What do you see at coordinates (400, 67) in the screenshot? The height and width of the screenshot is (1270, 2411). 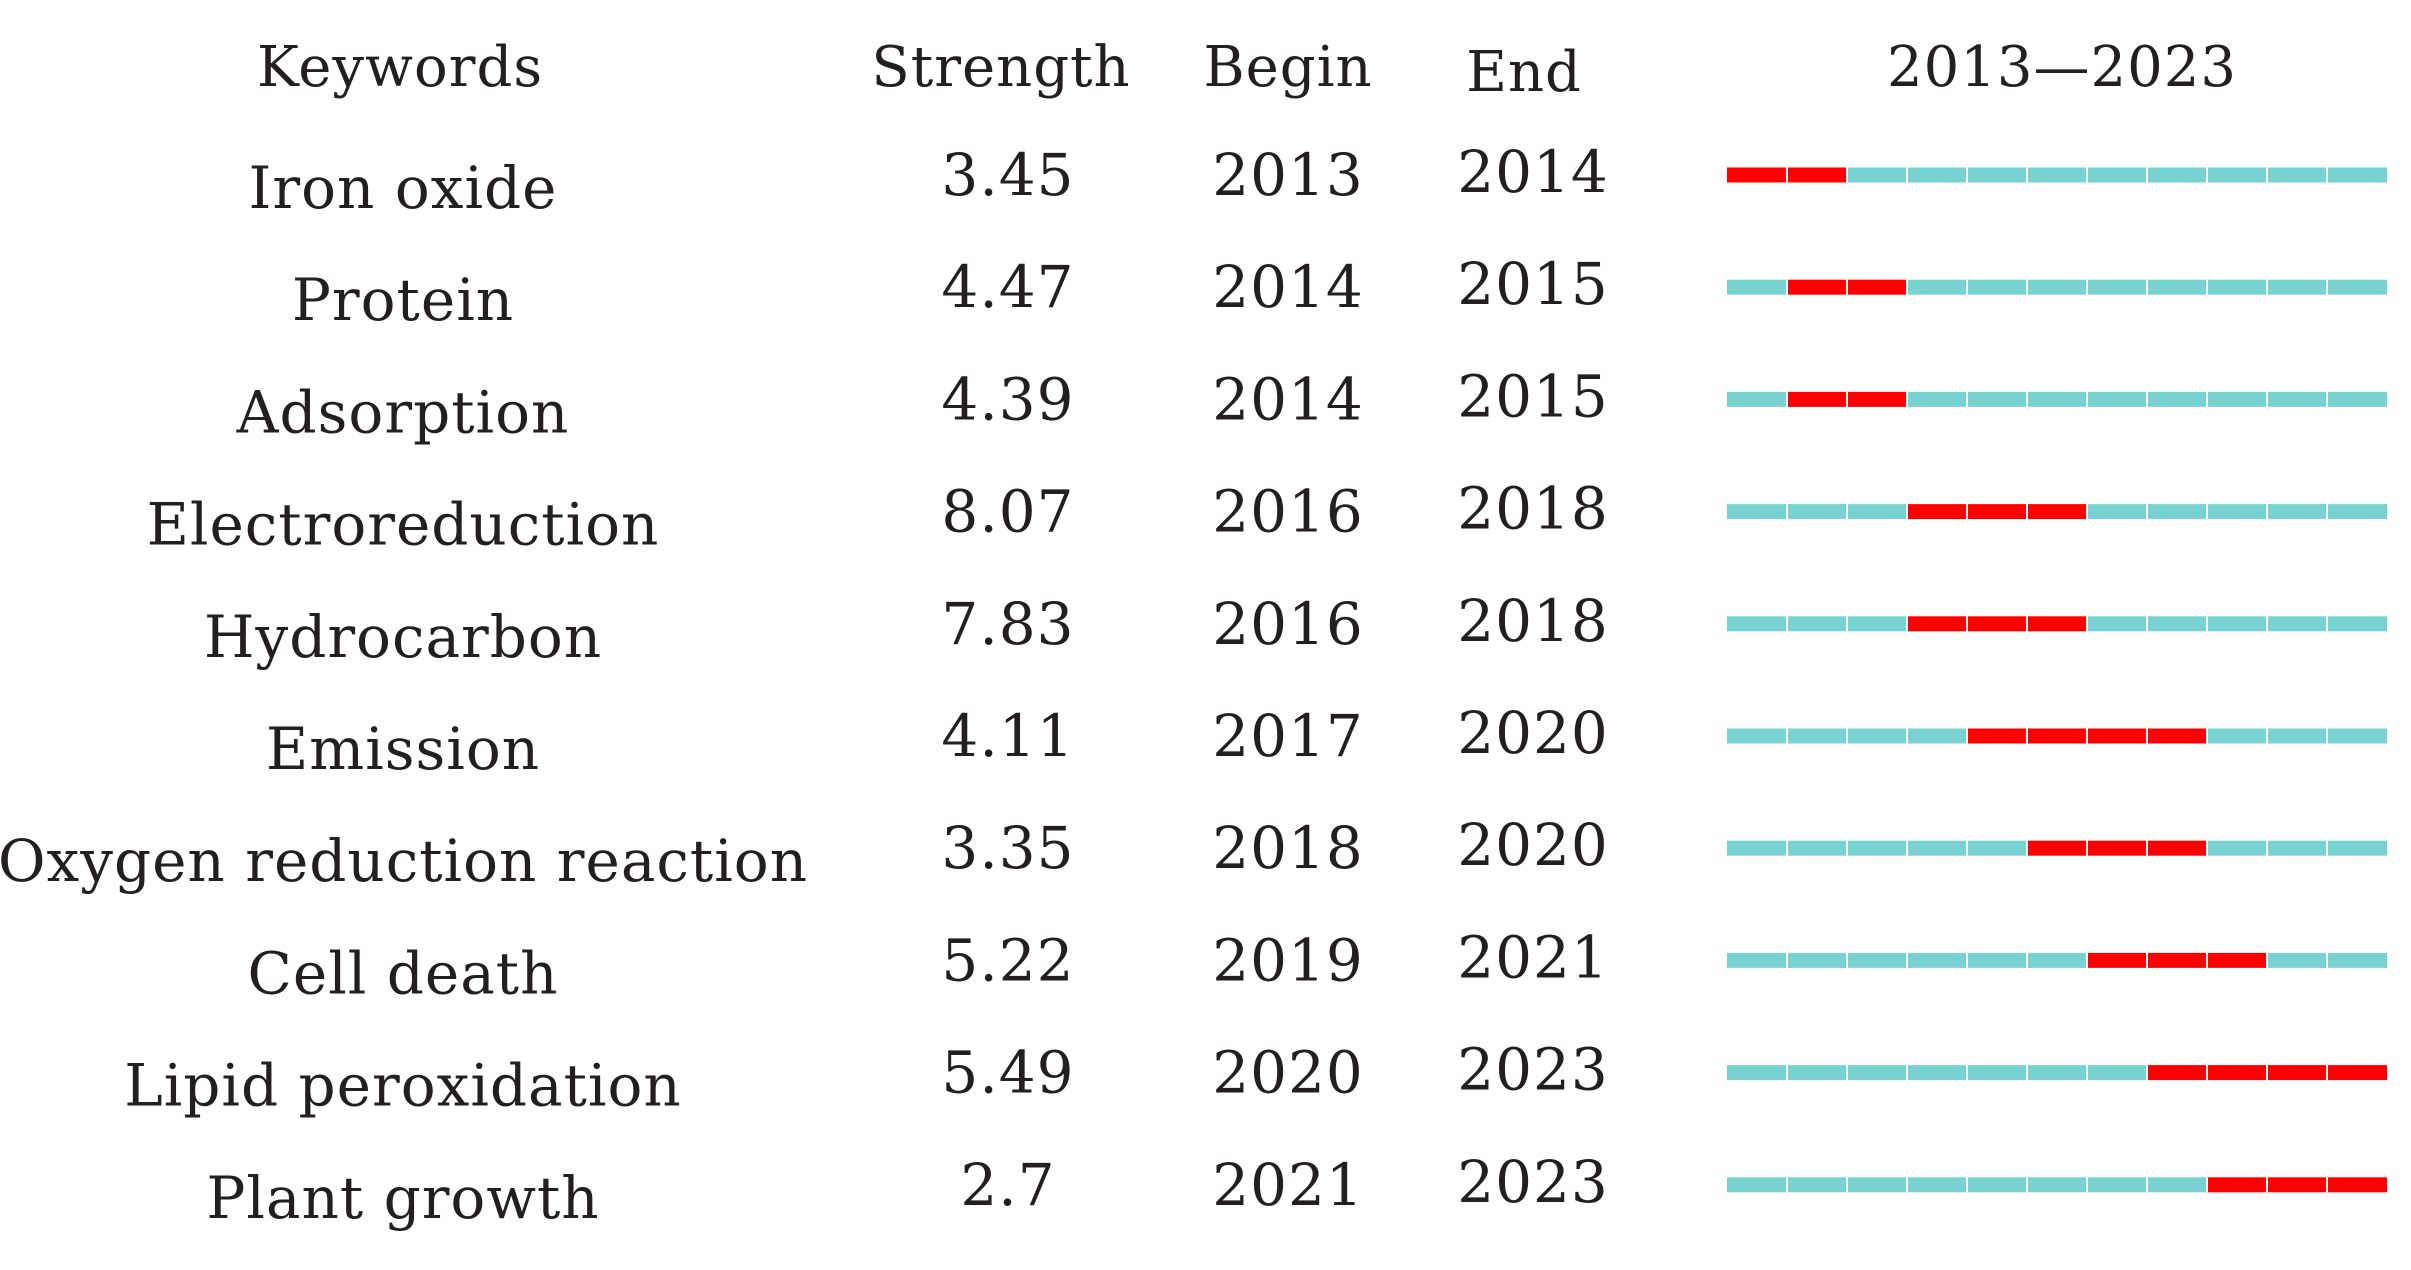 I see `header-keywords: Keywords` at bounding box center [400, 67].